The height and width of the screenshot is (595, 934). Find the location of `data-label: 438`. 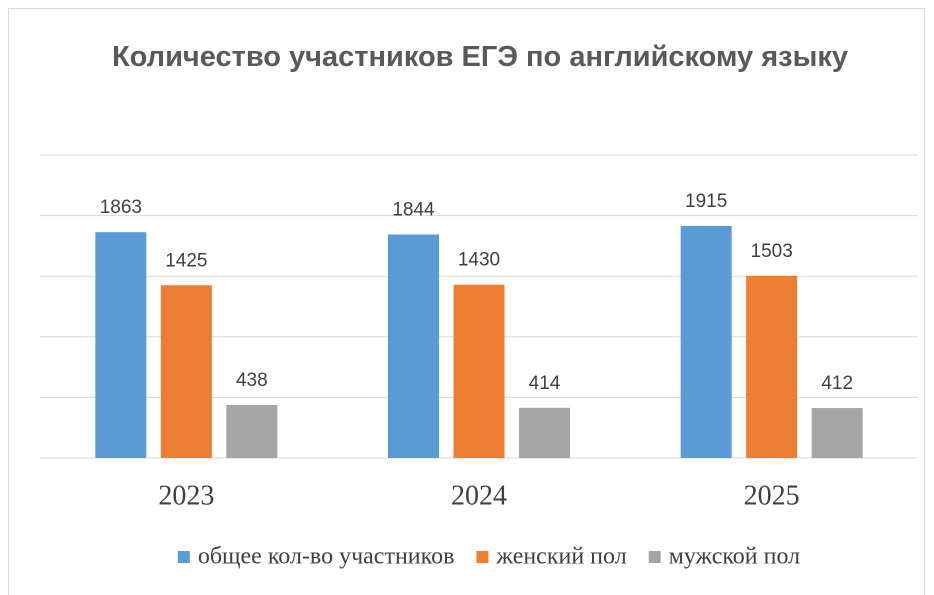

data-label: 438 is located at coordinates (252, 380).